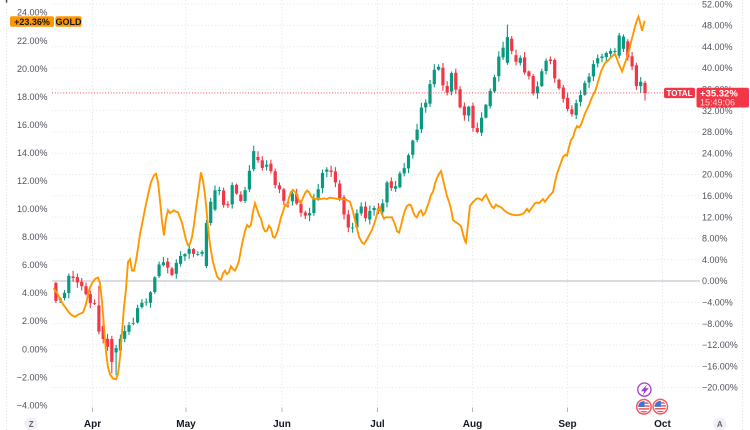 This screenshot has height=430, width=750. I want to click on svg-text: Sep, so click(567, 424).